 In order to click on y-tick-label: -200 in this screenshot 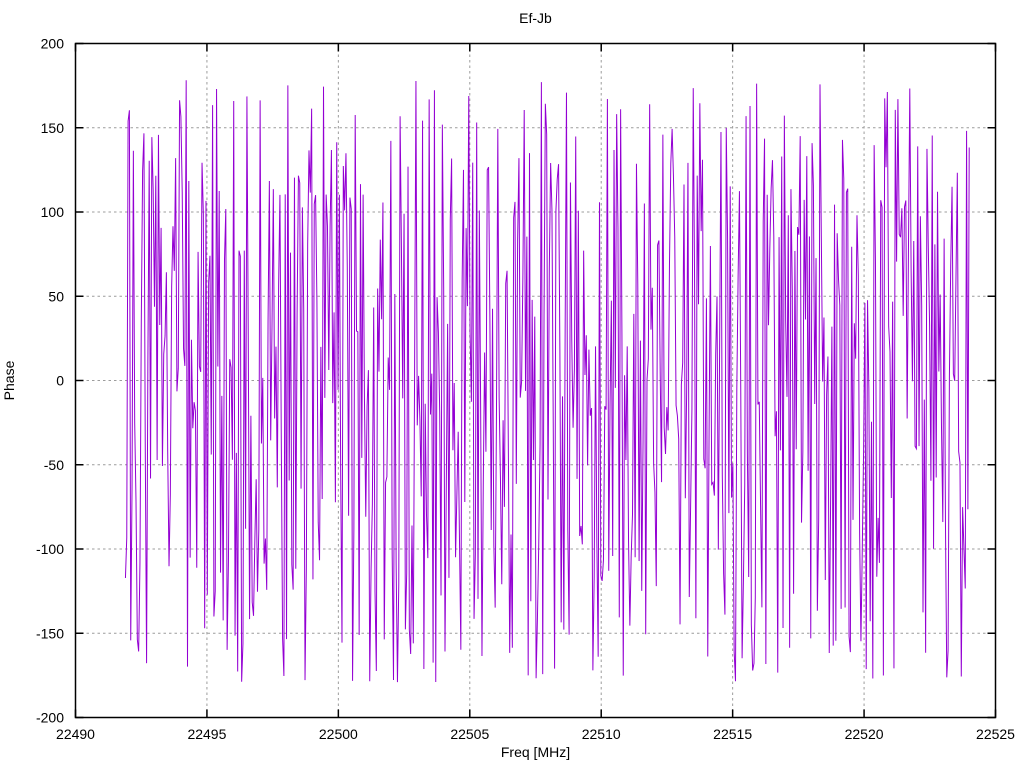, I will do `click(50, 718)`.